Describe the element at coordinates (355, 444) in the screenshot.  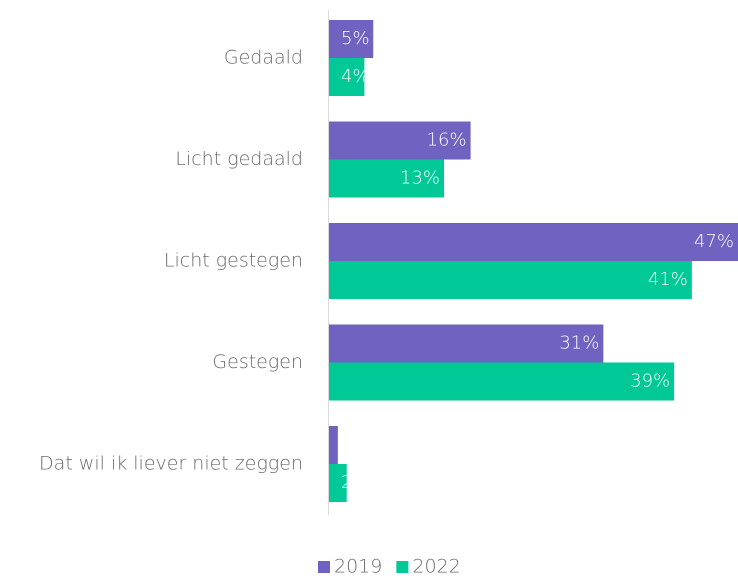
I see `value-label: 1%` at that location.